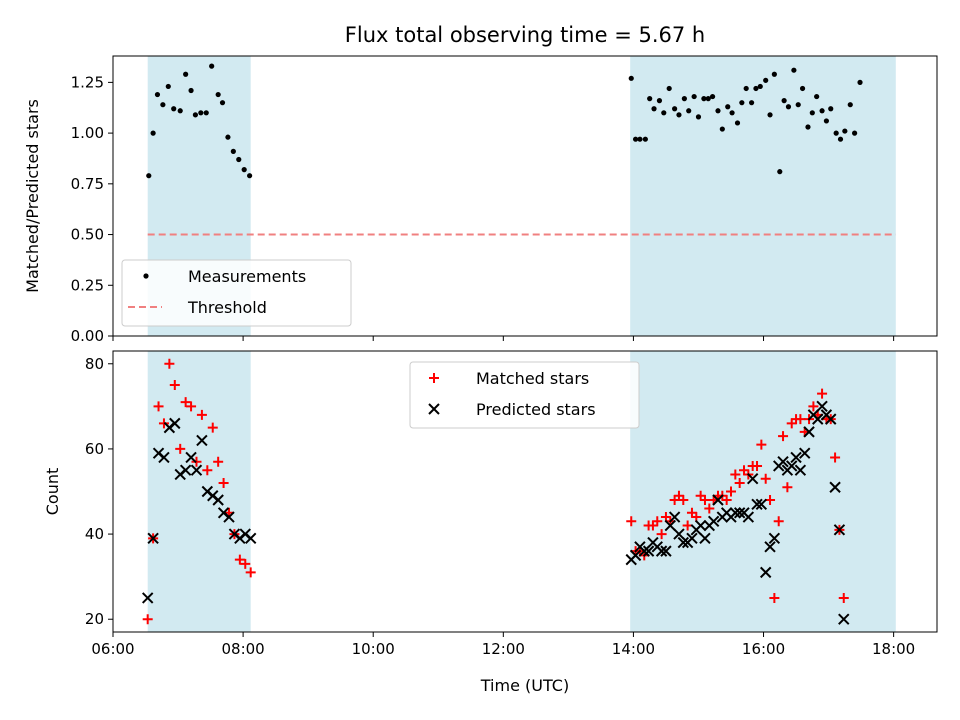 This screenshot has width=960, height=720. Describe the element at coordinates (94, 449) in the screenshot. I see `y-tick-label: 60` at that location.